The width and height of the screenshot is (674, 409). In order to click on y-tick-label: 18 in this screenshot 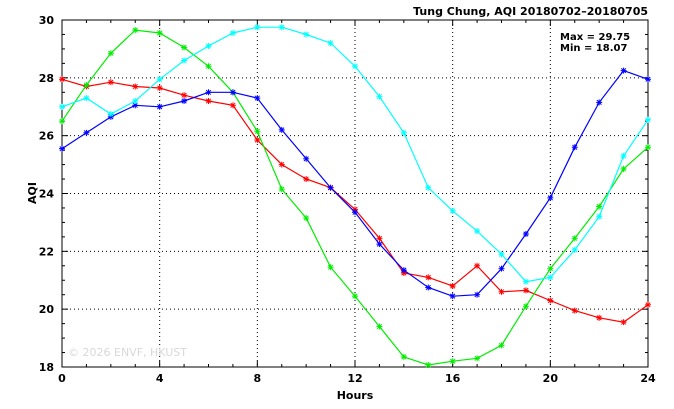, I will do `click(46, 367)`.